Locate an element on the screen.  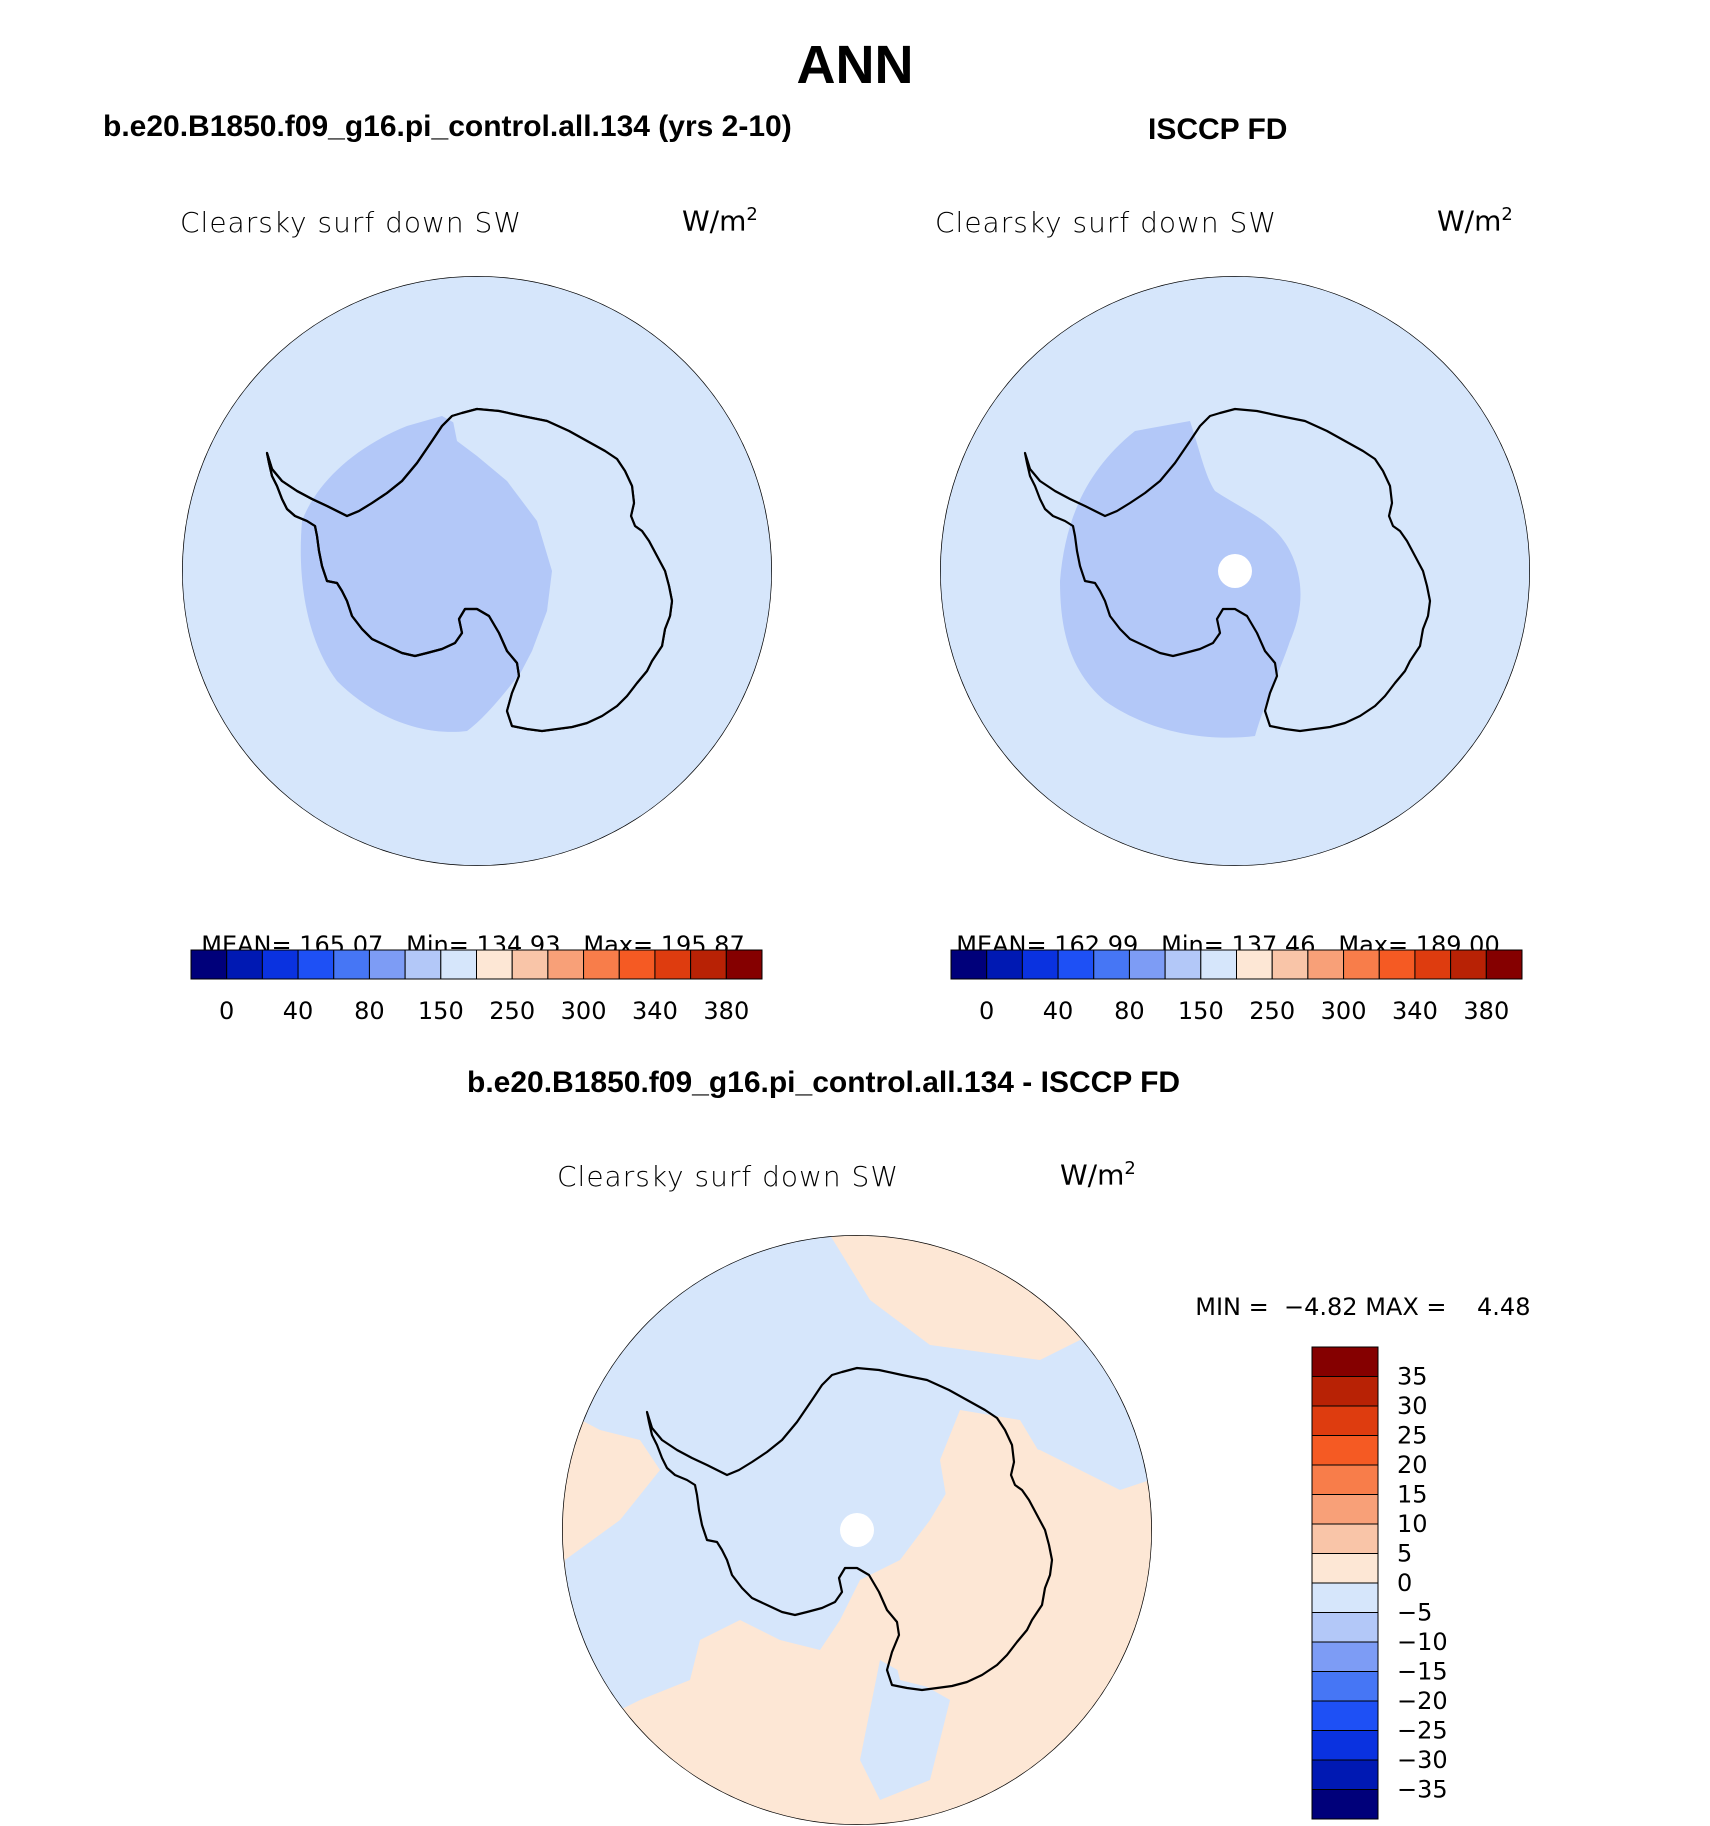
diff-colorbar-tick-label: 5 is located at coordinates (1404, 1554).